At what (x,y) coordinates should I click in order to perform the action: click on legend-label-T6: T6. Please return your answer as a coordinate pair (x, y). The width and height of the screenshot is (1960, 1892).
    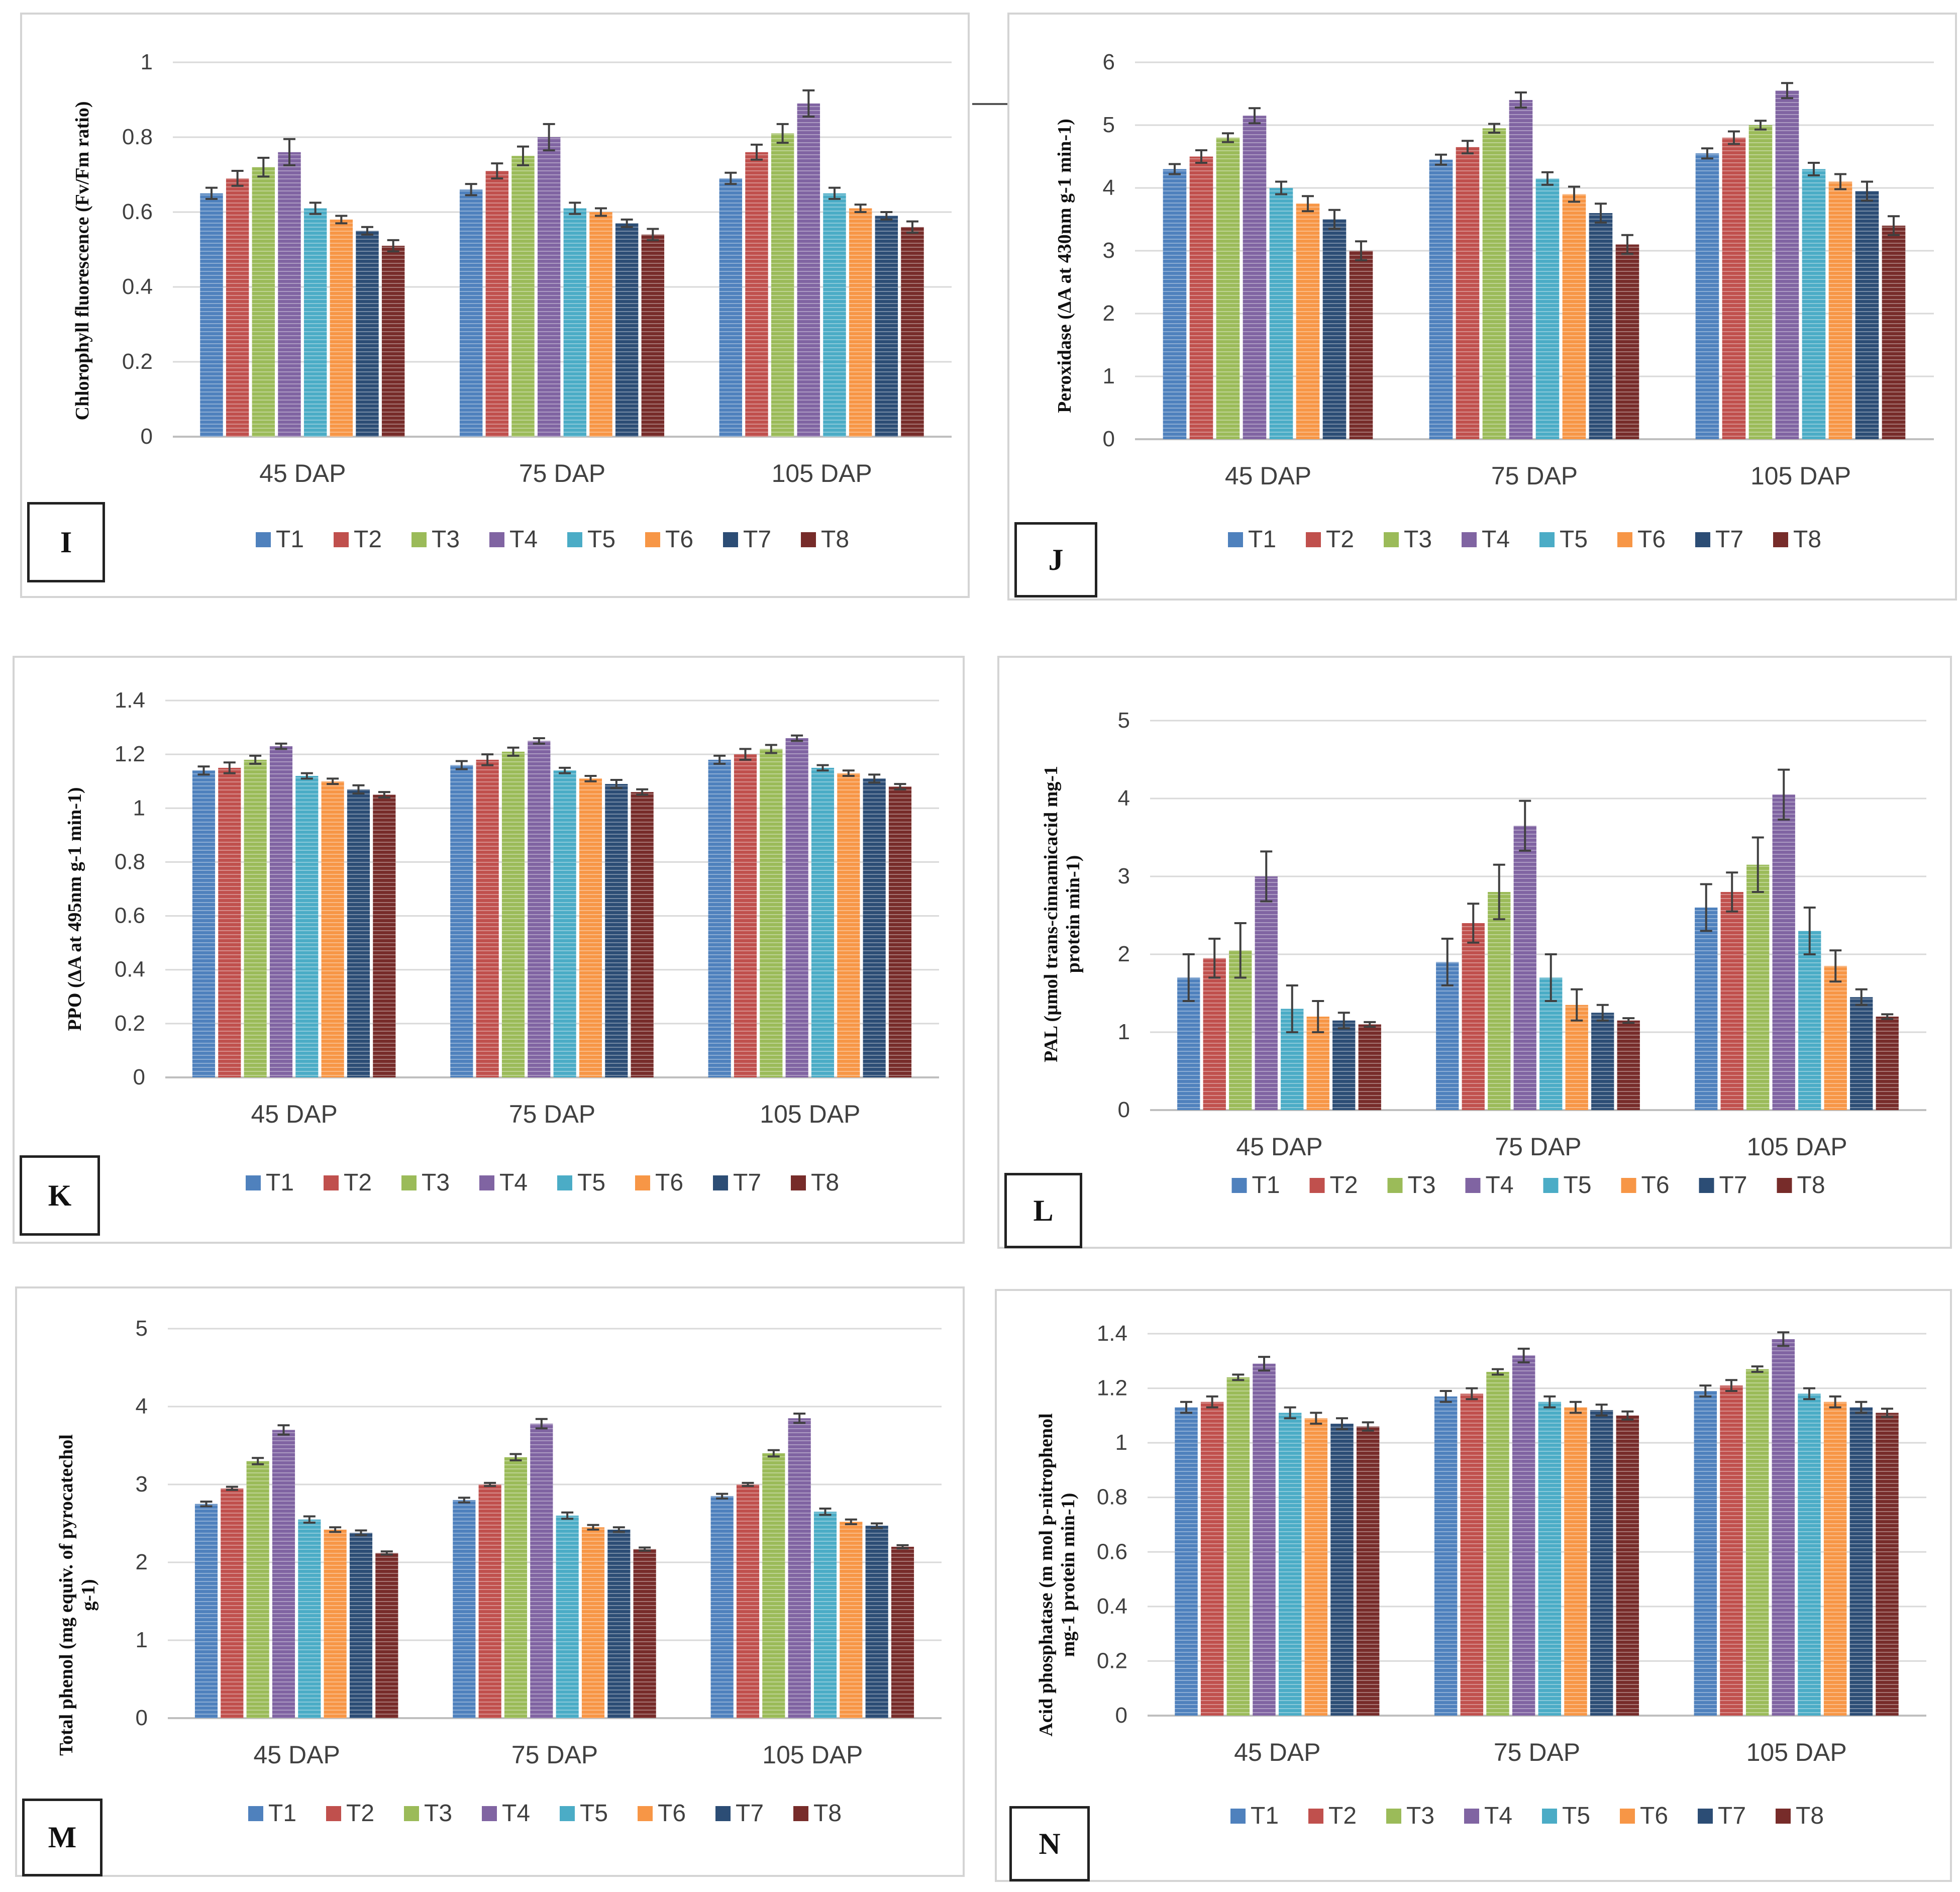
    Looking at the image, I should click on (669, 1182).